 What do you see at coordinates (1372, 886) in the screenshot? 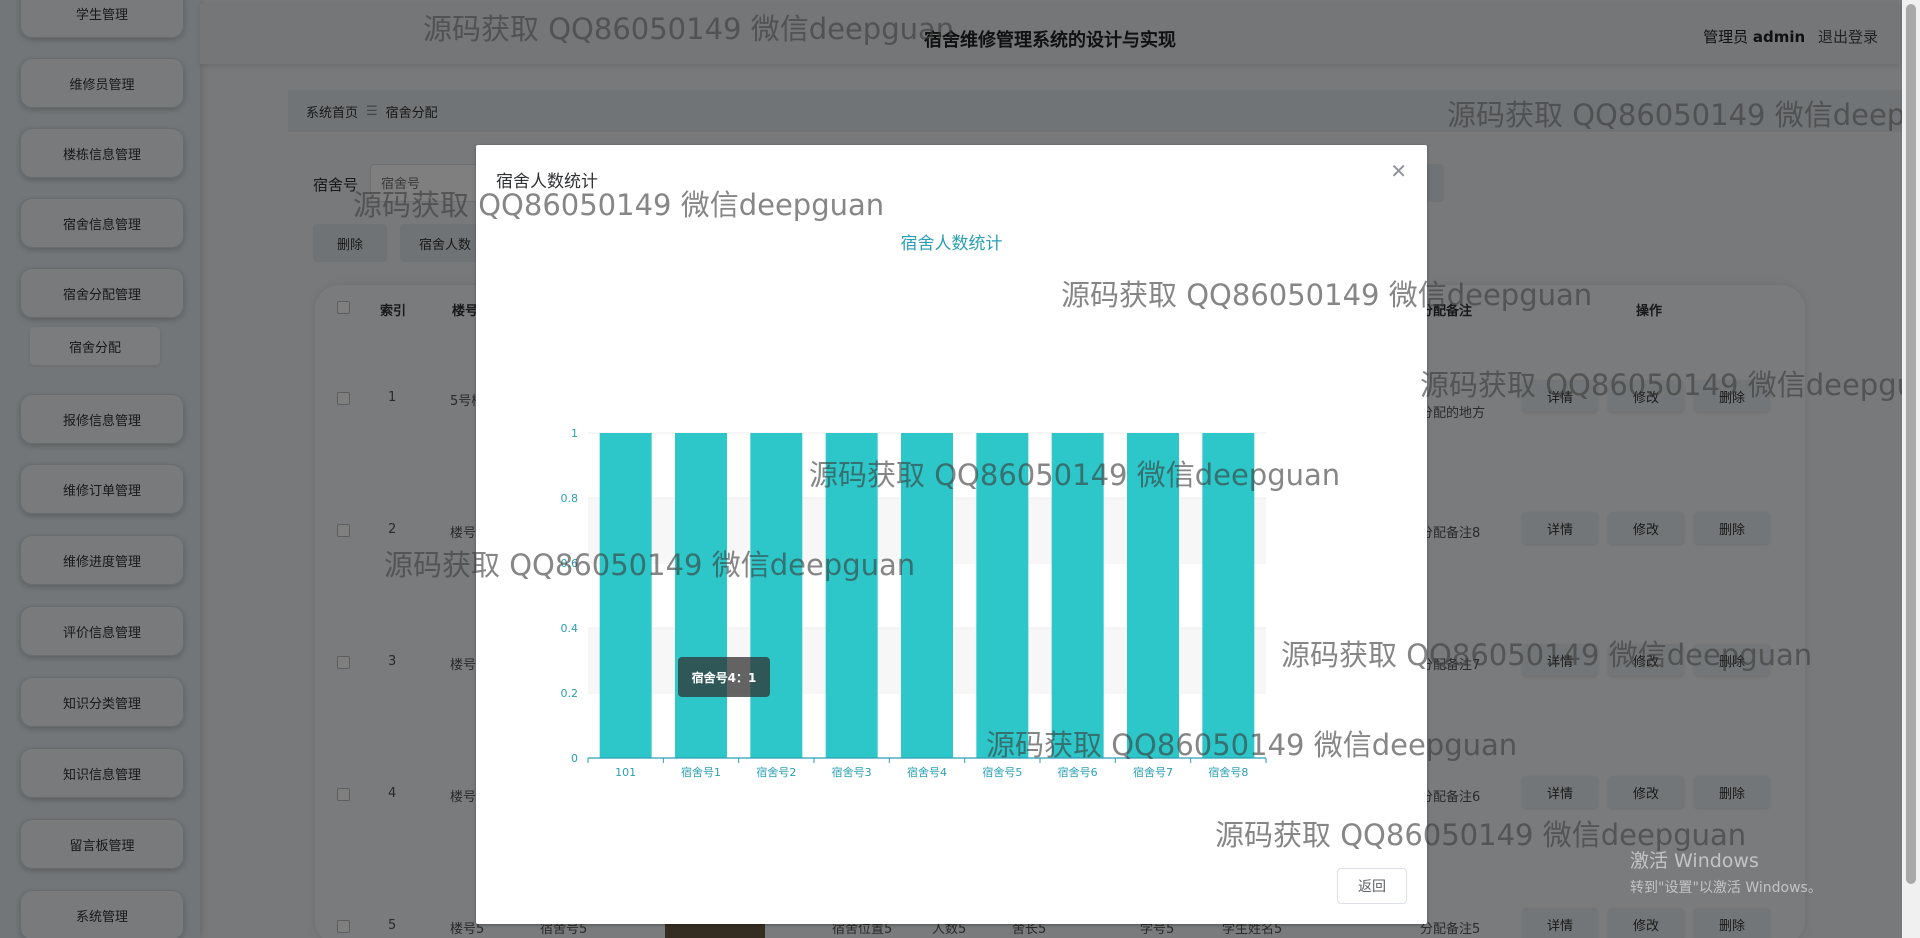
I see `back-button: 返回` at bounding box center [1372, 886].